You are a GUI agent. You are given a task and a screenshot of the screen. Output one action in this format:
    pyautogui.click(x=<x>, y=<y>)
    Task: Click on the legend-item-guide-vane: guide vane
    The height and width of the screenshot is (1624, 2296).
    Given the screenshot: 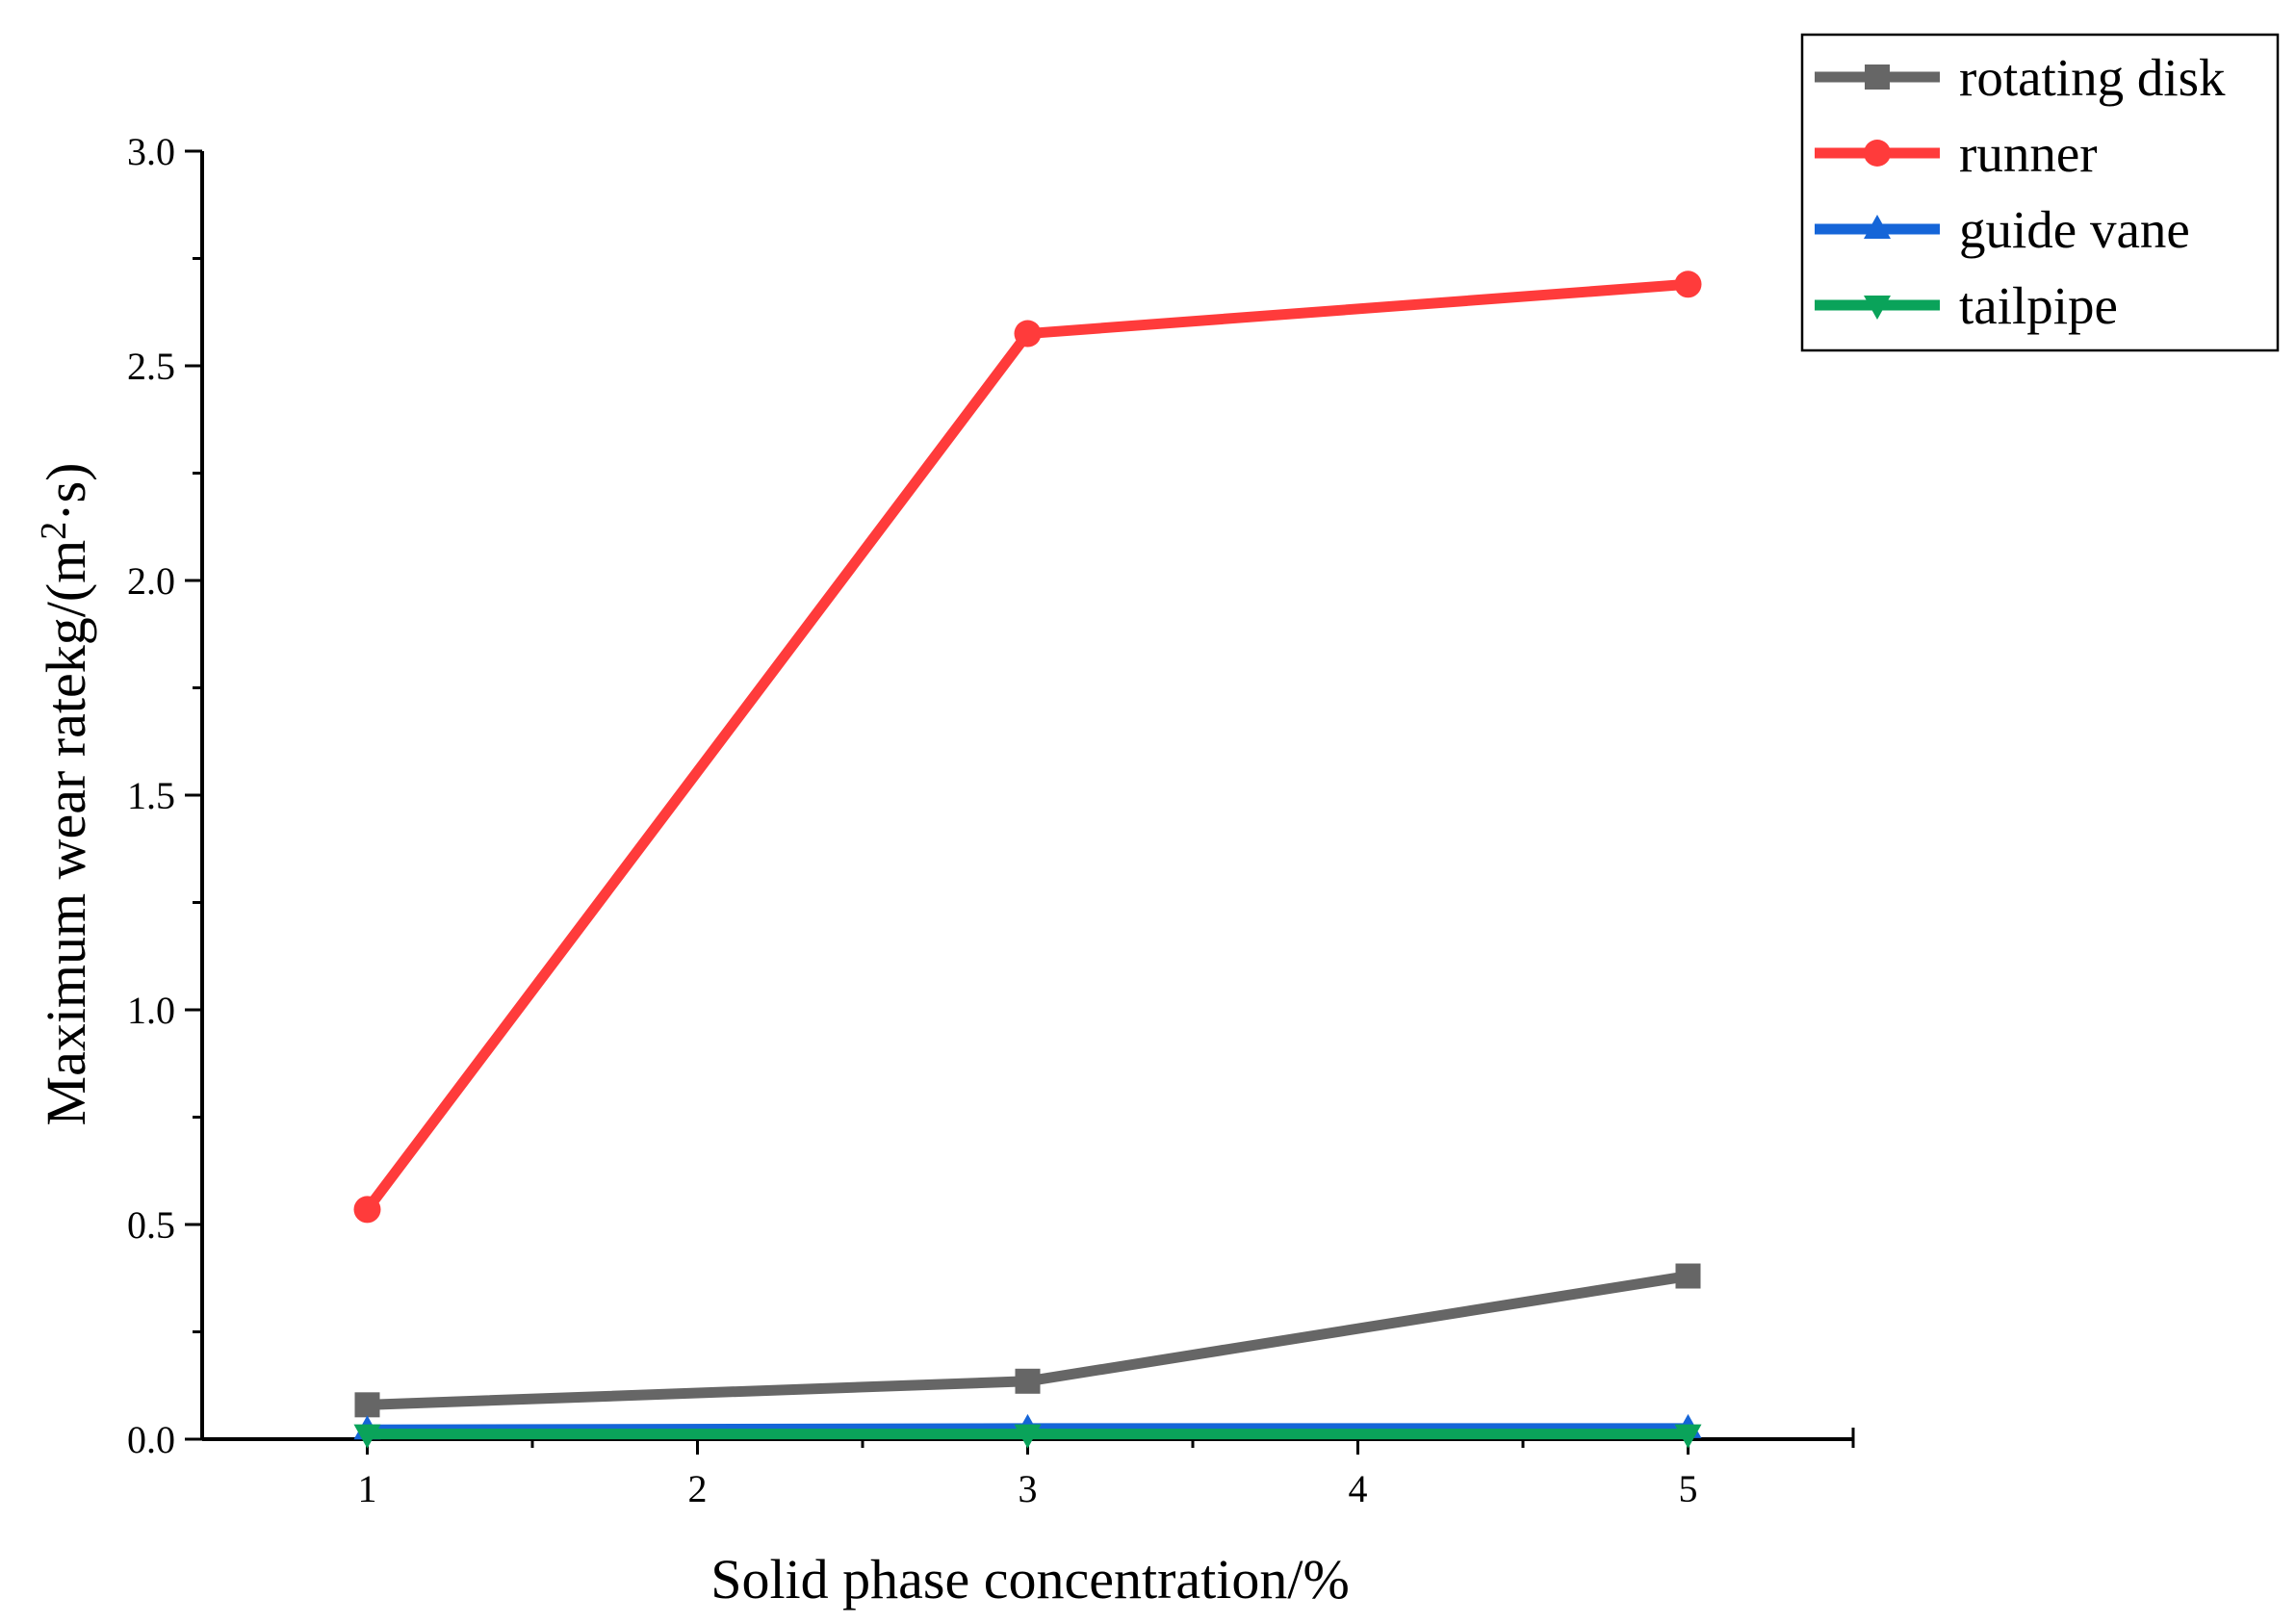 What is the action you would take?
    pyautogui.click(x=2002, y=229)
    